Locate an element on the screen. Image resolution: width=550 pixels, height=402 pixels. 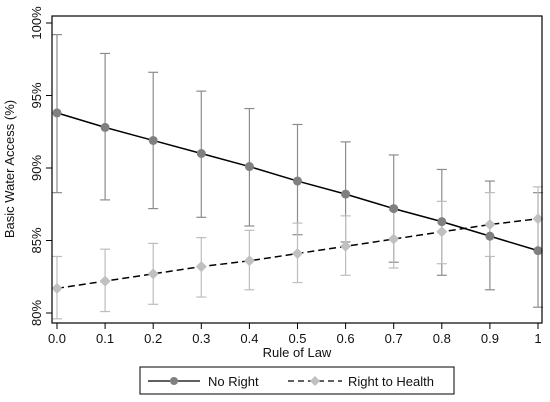
legend-right-to-health-label: Right to Health is located at coordinates (391, 381).